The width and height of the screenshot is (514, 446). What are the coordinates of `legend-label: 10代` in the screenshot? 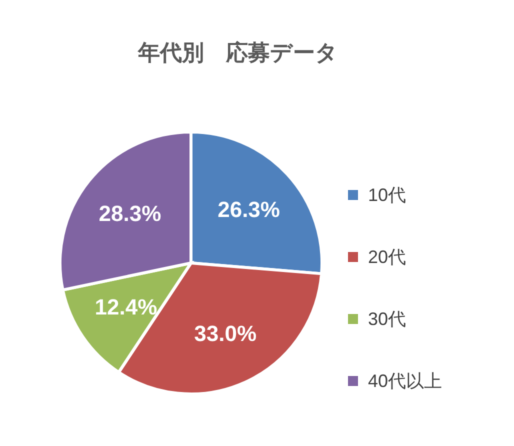 It's located at (387, 195).